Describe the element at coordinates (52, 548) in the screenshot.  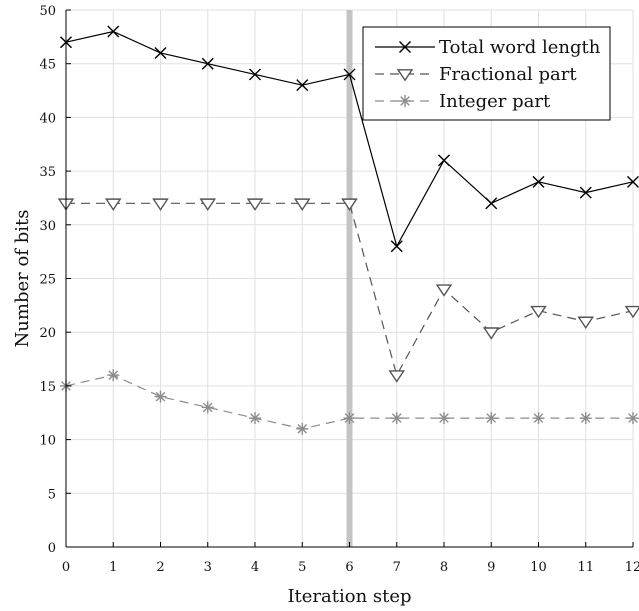
I see `y-tick-label: 0` at that location.